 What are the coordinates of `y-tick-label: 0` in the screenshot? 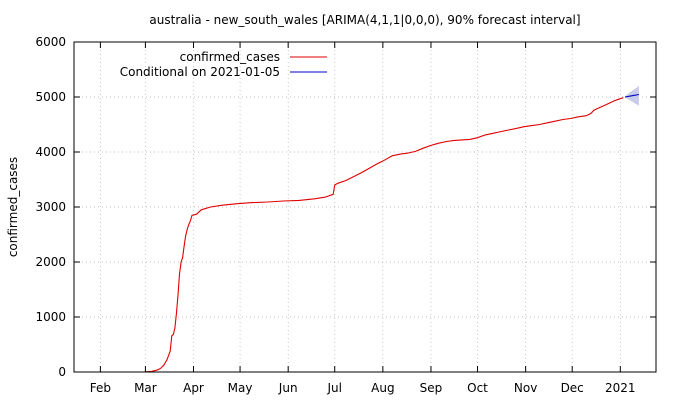 It's located at (62, 372).